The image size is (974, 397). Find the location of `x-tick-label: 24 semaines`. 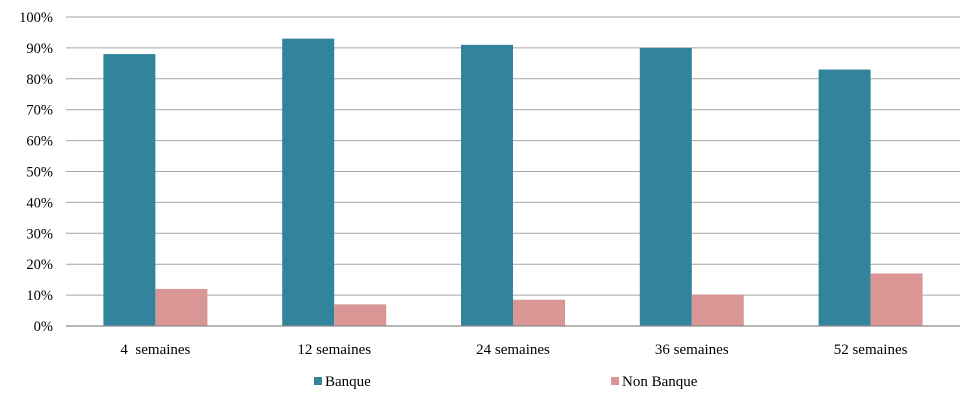

x-tick-label: 24 semaines is located at coordinates (513, 350).